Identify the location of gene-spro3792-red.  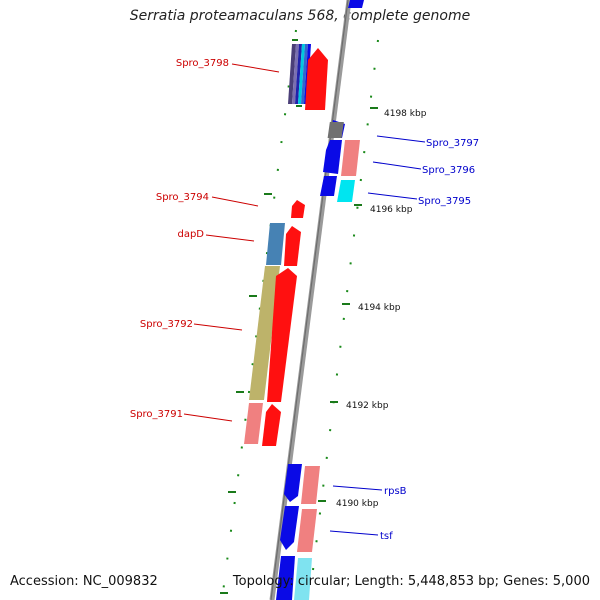
(282, 335).